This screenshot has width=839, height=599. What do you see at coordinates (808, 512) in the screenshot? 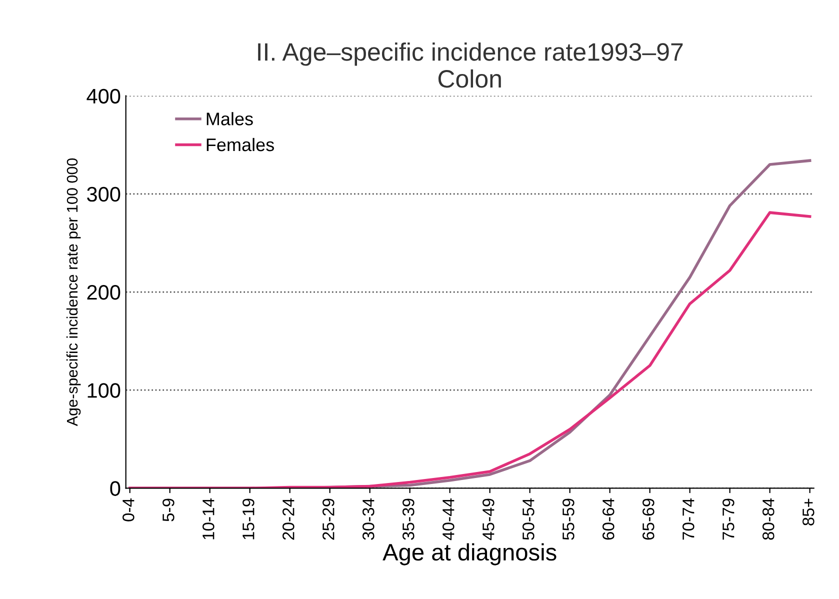
I see `x-tick-label: 85+` at bounding box center [808, 512].